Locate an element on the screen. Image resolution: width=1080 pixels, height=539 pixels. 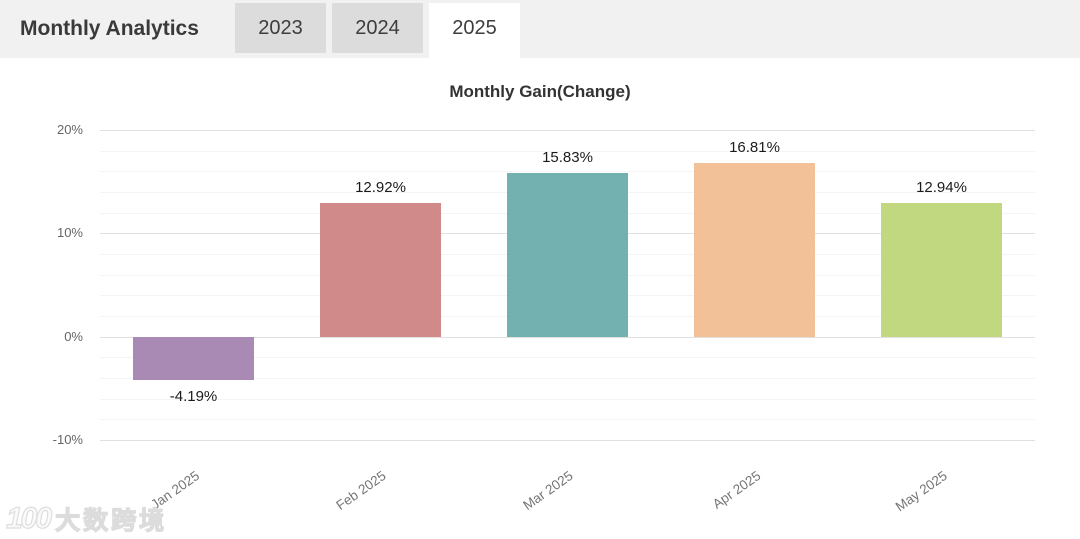
bar-jan-2025 is located at coordinates (193, 358).